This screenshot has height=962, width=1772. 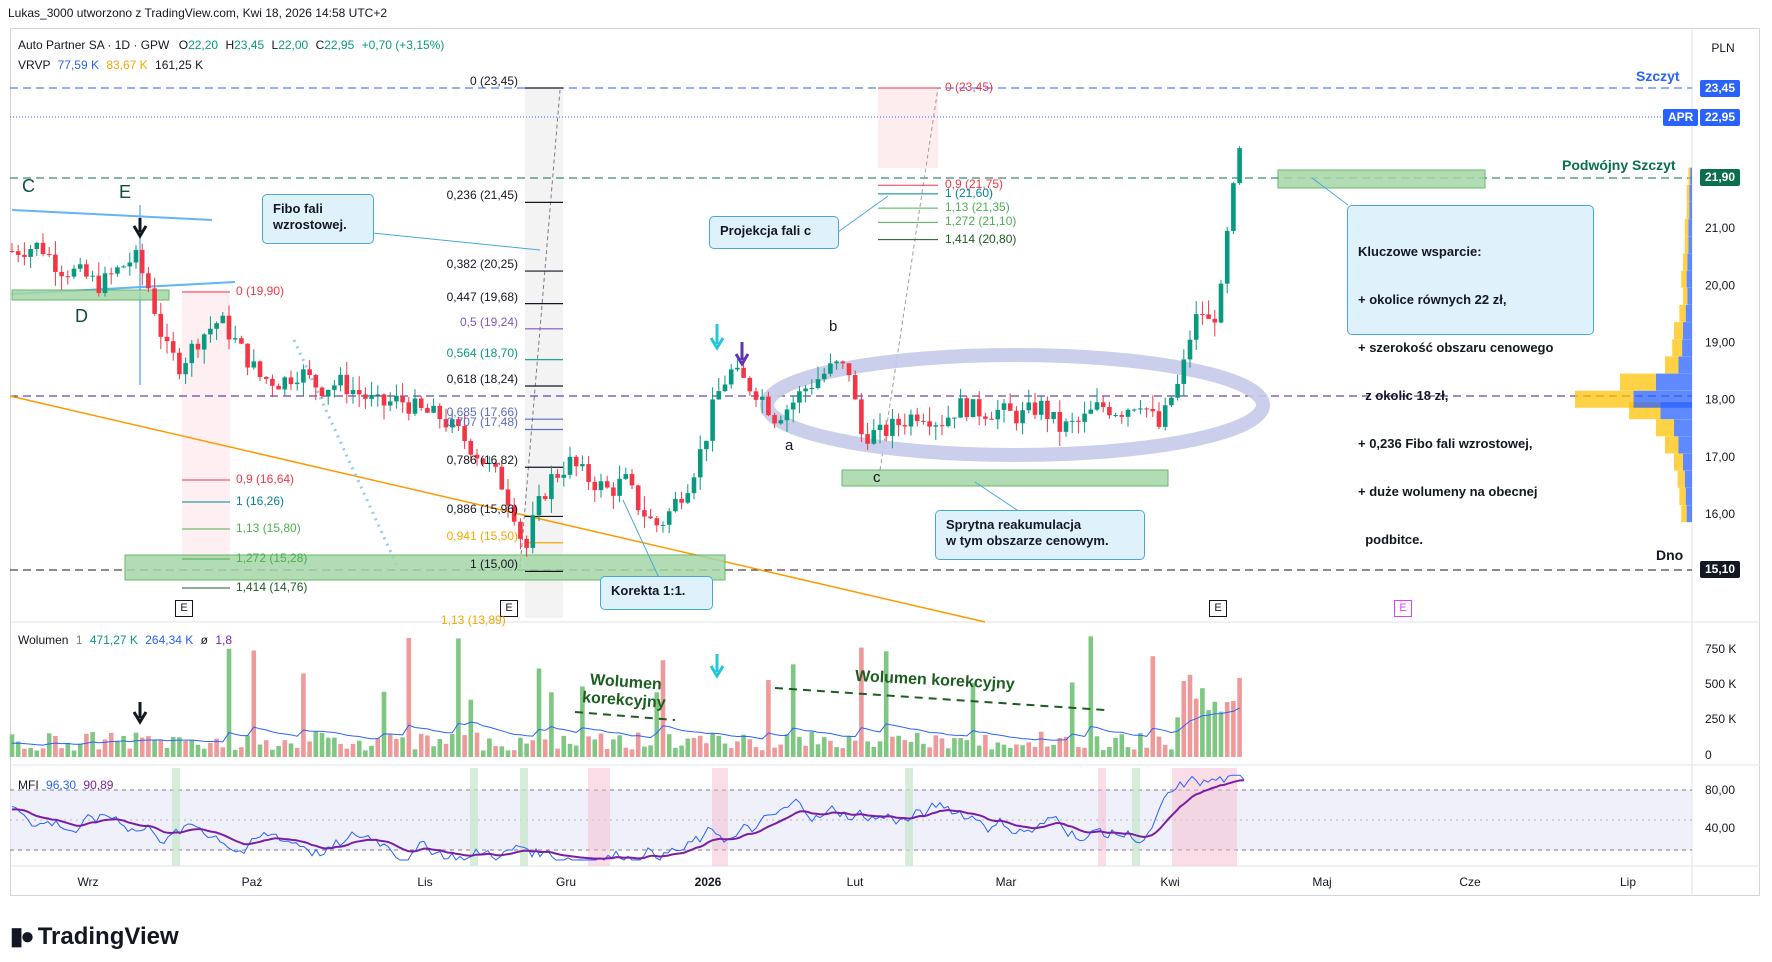 I want to click on mfi-axis-tick: 80,00, so click(x=1720, y=790).